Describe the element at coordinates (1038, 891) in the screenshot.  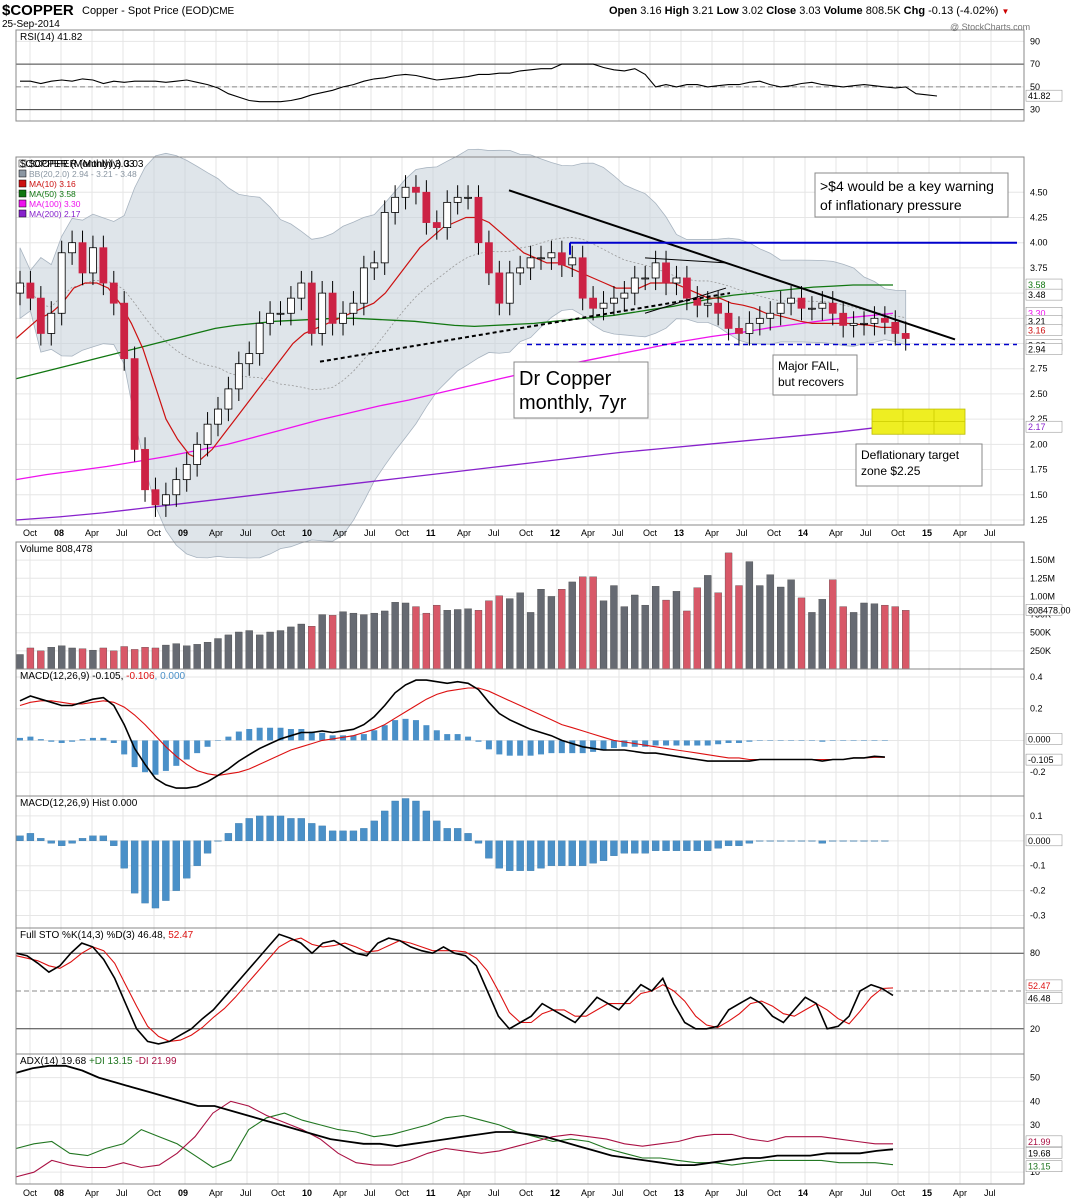
I see `macd_hist-y-tick-label: -0.2` at that location.